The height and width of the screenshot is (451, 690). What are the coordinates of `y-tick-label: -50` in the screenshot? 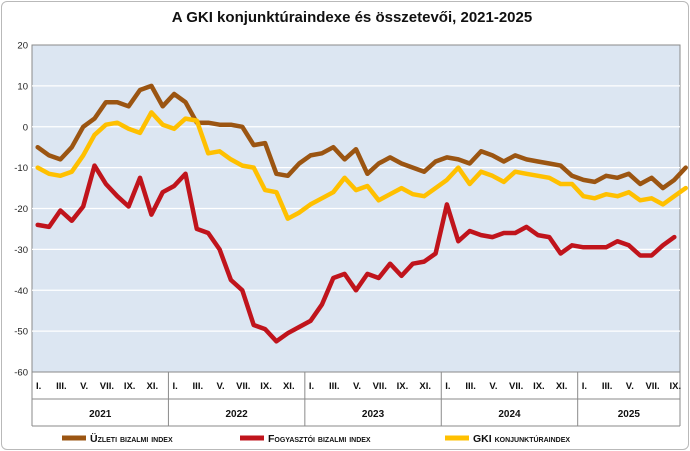 It's located at (21, 332).